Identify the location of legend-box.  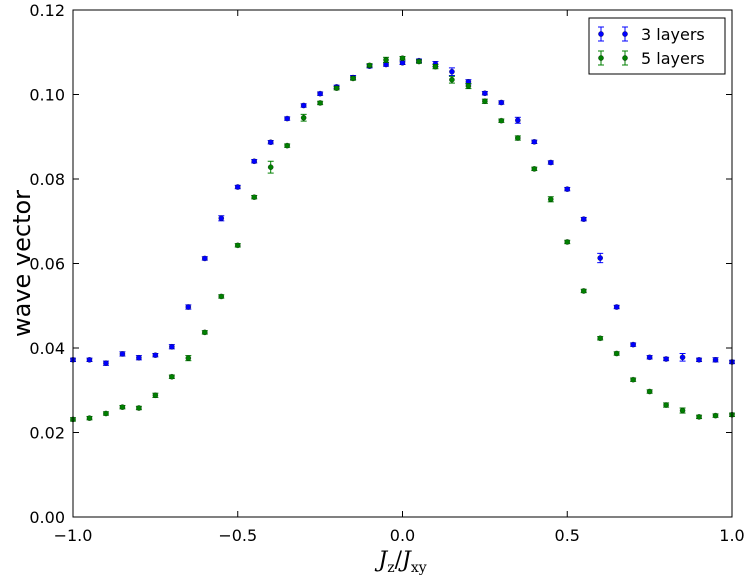
(657, 46).